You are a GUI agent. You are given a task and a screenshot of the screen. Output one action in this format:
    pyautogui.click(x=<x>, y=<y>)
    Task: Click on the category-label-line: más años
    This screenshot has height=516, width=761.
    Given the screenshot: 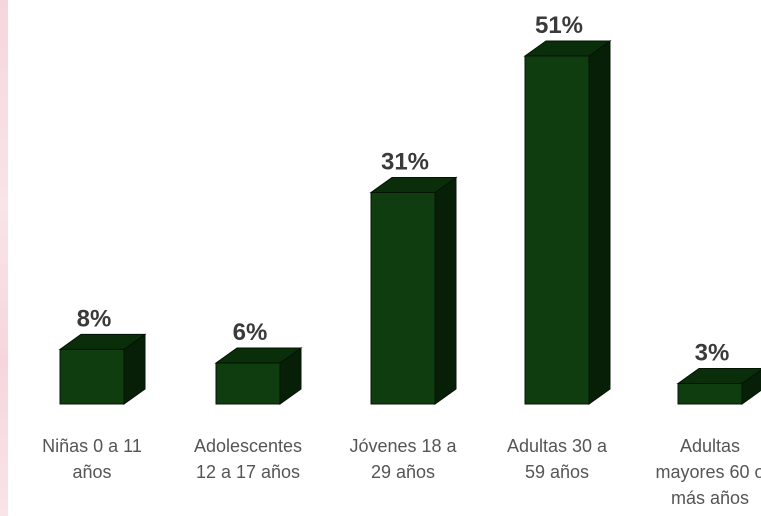 What is the action you would take?
    pyautogui.click(x=710, y=498)
    